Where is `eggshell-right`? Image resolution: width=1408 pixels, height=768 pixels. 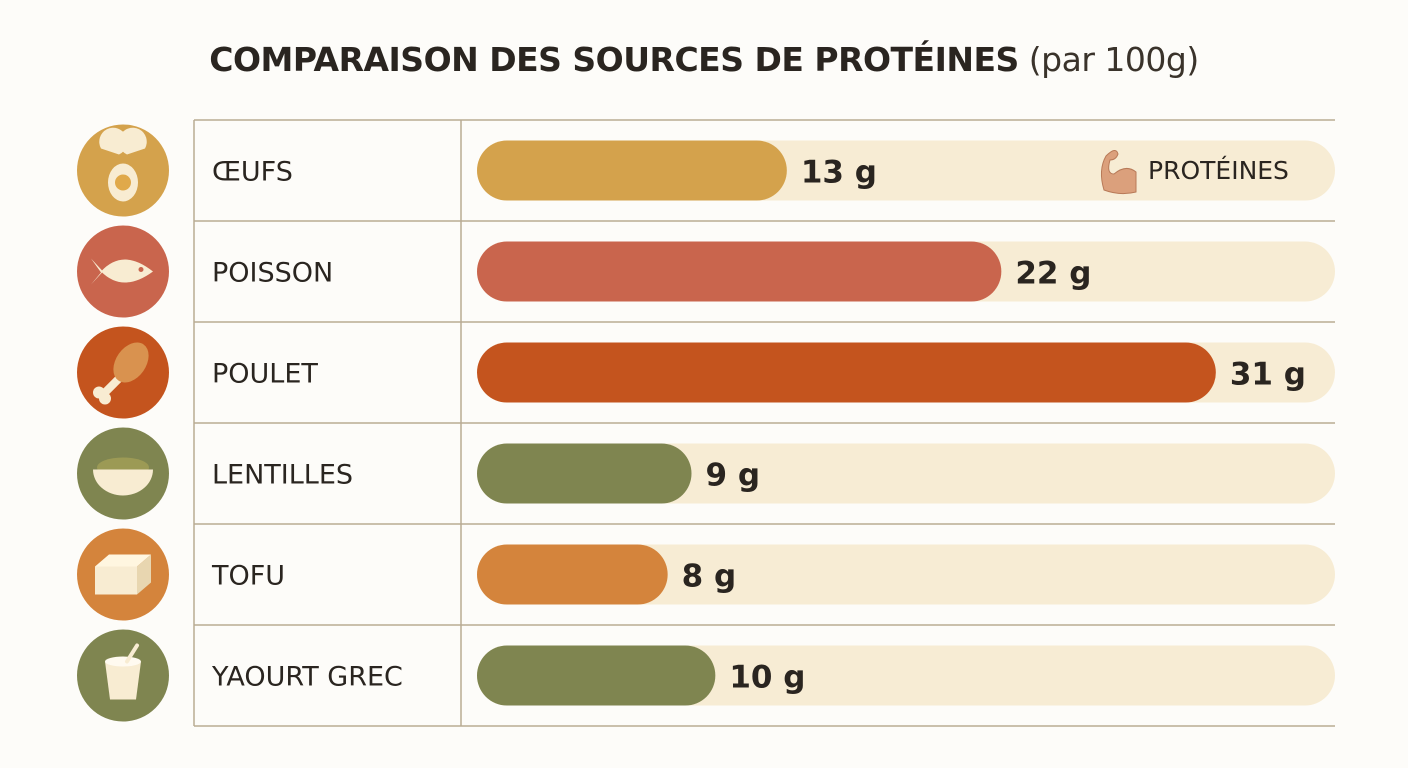 eggshell-right is located at coordinates (132, 141).